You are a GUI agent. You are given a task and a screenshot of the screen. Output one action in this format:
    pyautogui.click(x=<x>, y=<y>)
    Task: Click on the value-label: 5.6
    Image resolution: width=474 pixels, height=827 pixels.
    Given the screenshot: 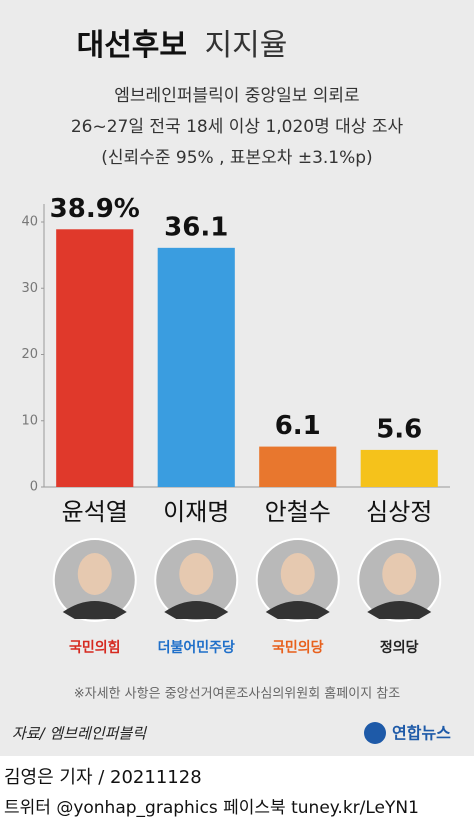 What is the action you would take?
    pyautogui.click(x=399, y=429)
    